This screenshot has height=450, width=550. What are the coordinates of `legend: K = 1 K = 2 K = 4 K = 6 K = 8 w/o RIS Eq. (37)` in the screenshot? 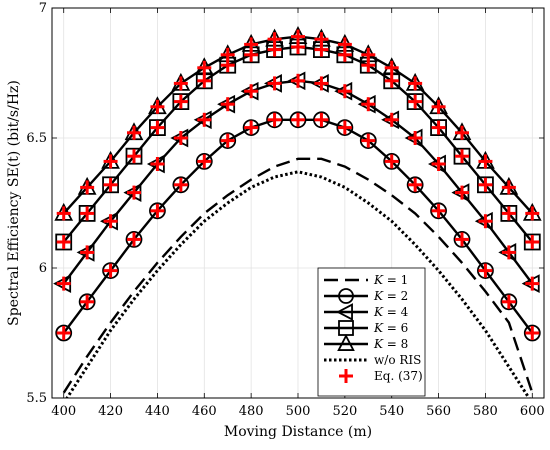 It's located at (371, 332).